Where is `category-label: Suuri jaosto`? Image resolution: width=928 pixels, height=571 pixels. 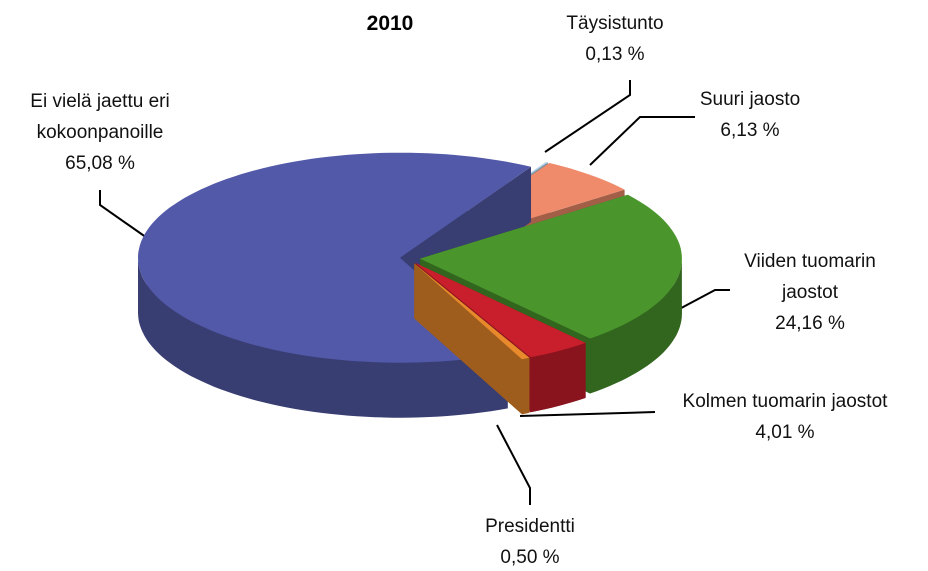
category-label: Suuri jaosto is located at coordinates (750, 99).